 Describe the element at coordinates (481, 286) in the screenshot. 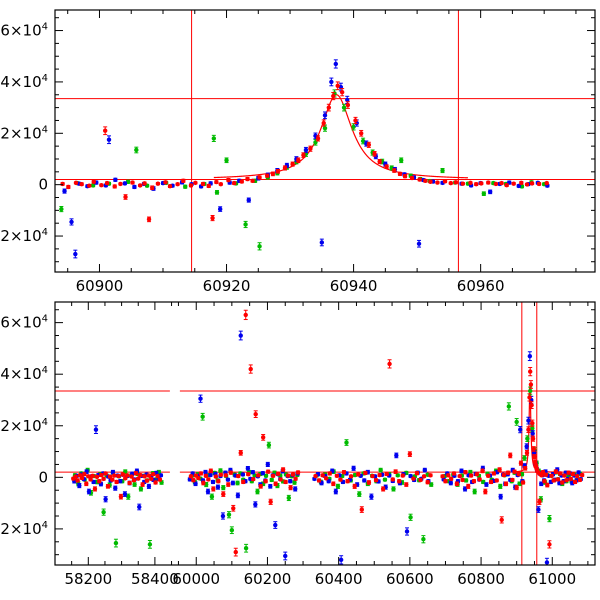

I see `x-tick-label: 60960` at that location.